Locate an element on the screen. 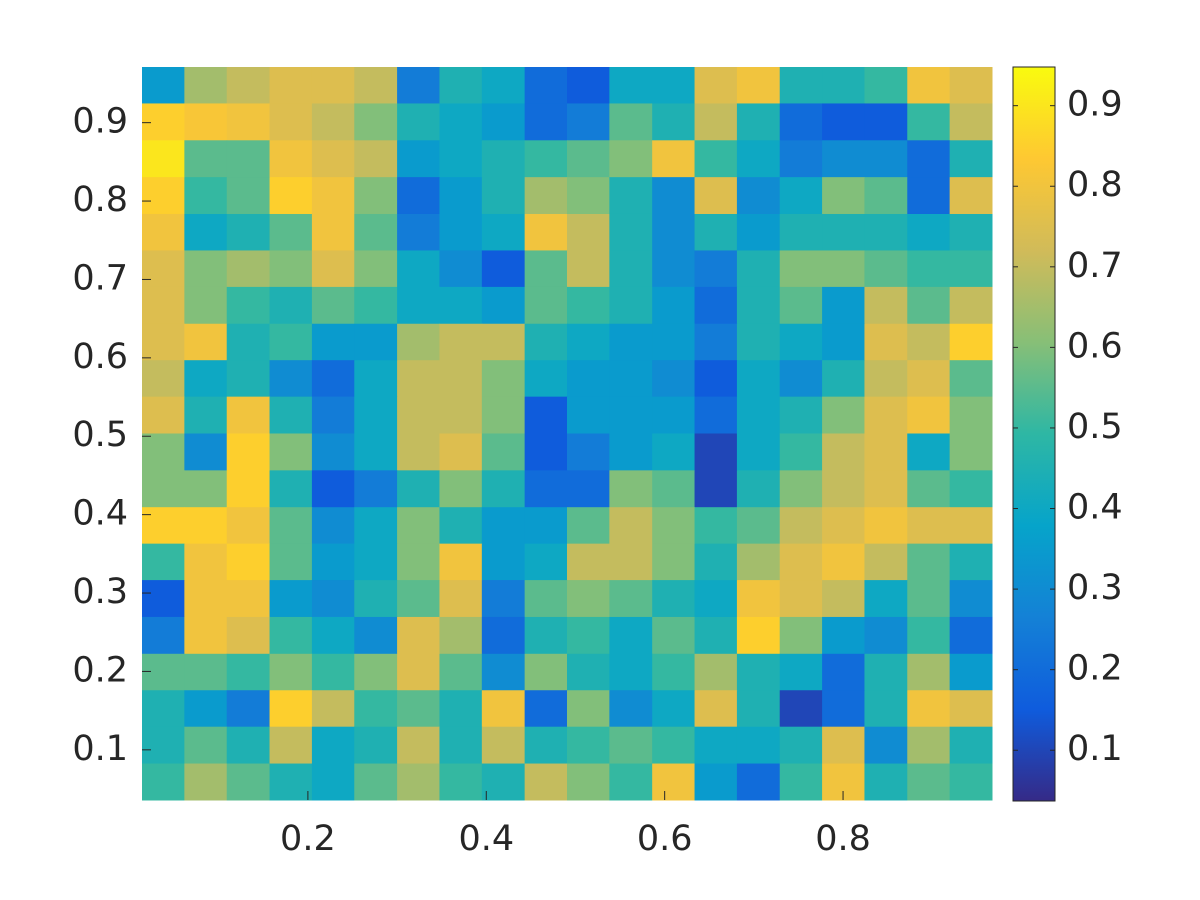 The width and height of the screenshot is (1200, 900). x-tick-label: 0.6 is located at coordinates (665, 839).